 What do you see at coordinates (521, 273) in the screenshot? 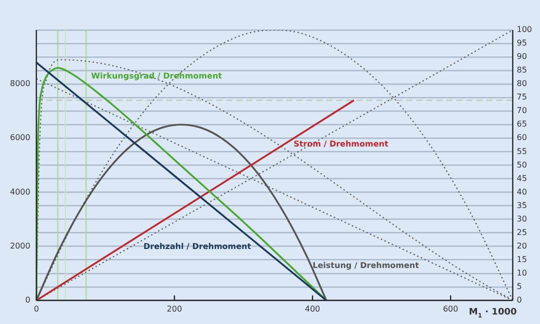
I see `y2-tick-label: 10` at bounding box center [521, 273].